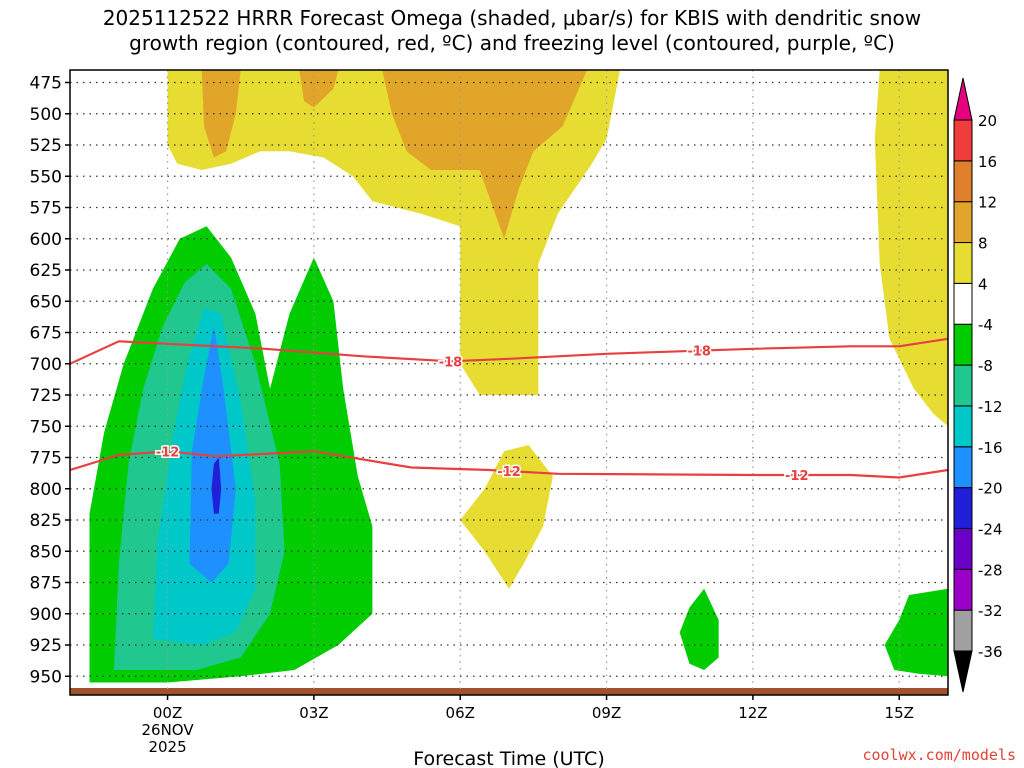  What do you see at coordinates (509, 691) in the screenshot?
I see `ground-strip` at bounding box center [509, 691].